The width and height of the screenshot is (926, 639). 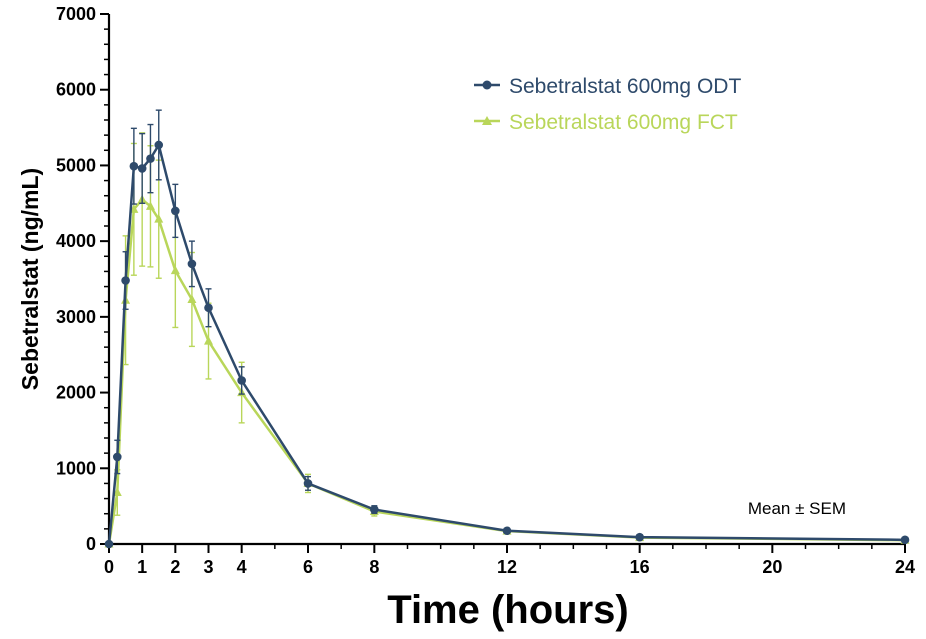 What do you see at coordinates (905, 567) in the screenshot?
I see `x-tick-label: 24` at bounding box center [905, 567].